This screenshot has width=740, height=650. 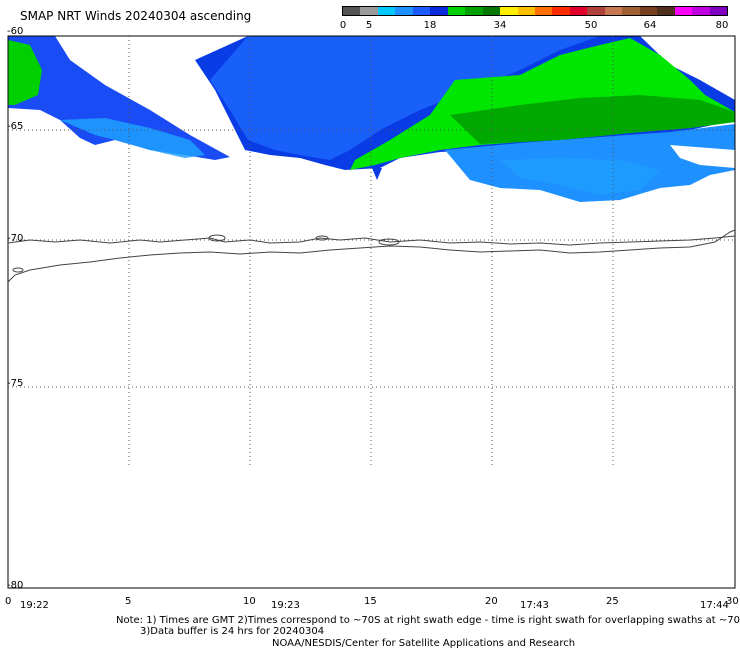 I want to click on lon-label: 0, so click(x=8, y=601).